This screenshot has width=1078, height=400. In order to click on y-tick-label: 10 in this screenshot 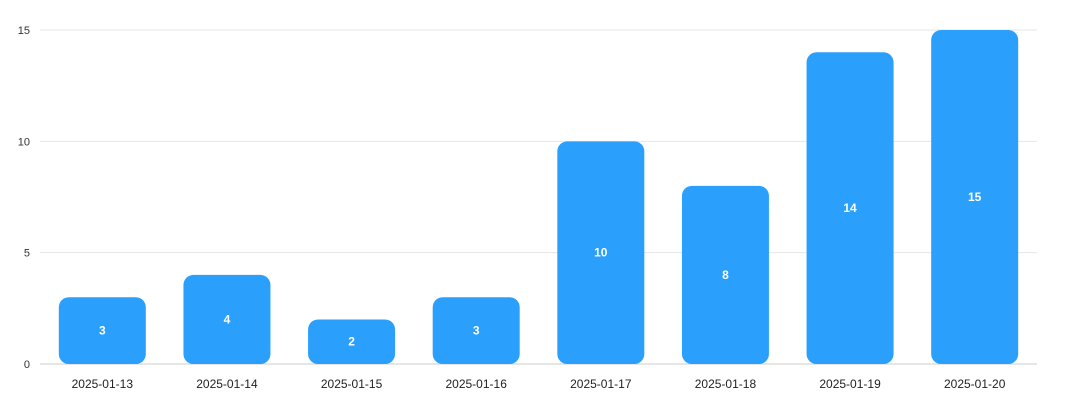, I will do `click(24, 142)`.